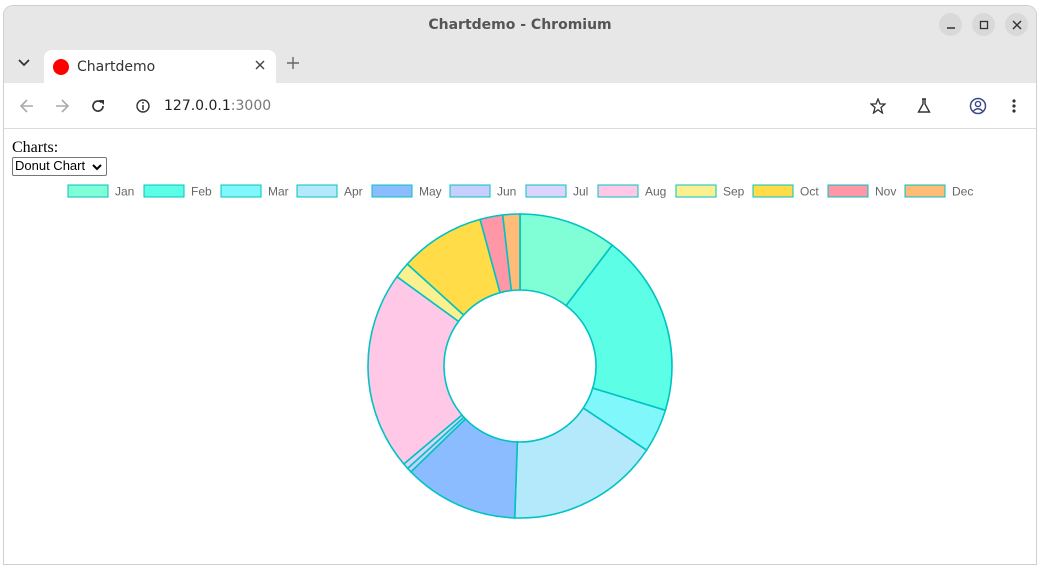 The height and width of the screenshot is (568, 1039). Describe the element at coordinates (160, 66) in the screenshot. I see `tab-chartdemo: Chartdemo` at that location.